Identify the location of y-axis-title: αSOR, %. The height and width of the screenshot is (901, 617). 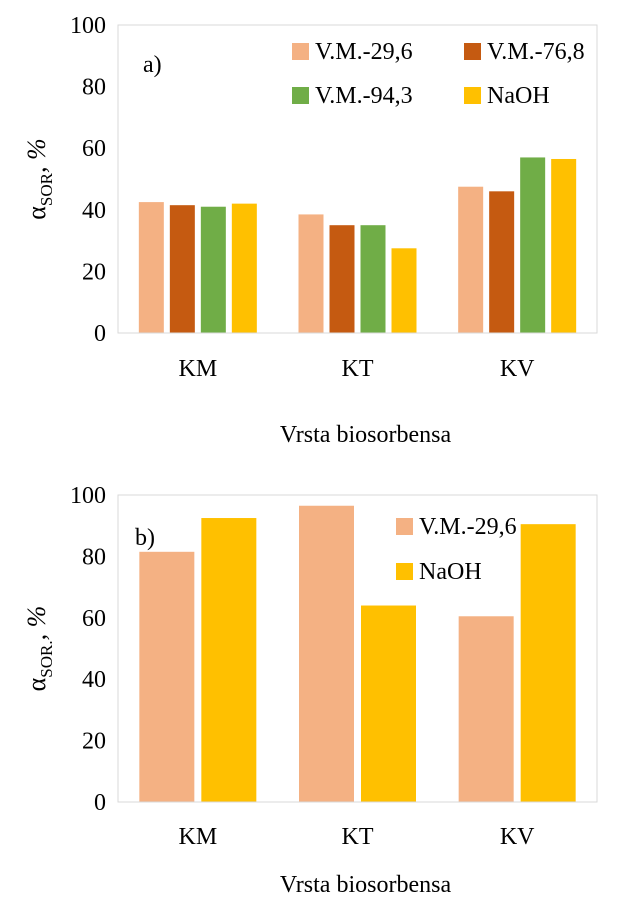
(39, 178).